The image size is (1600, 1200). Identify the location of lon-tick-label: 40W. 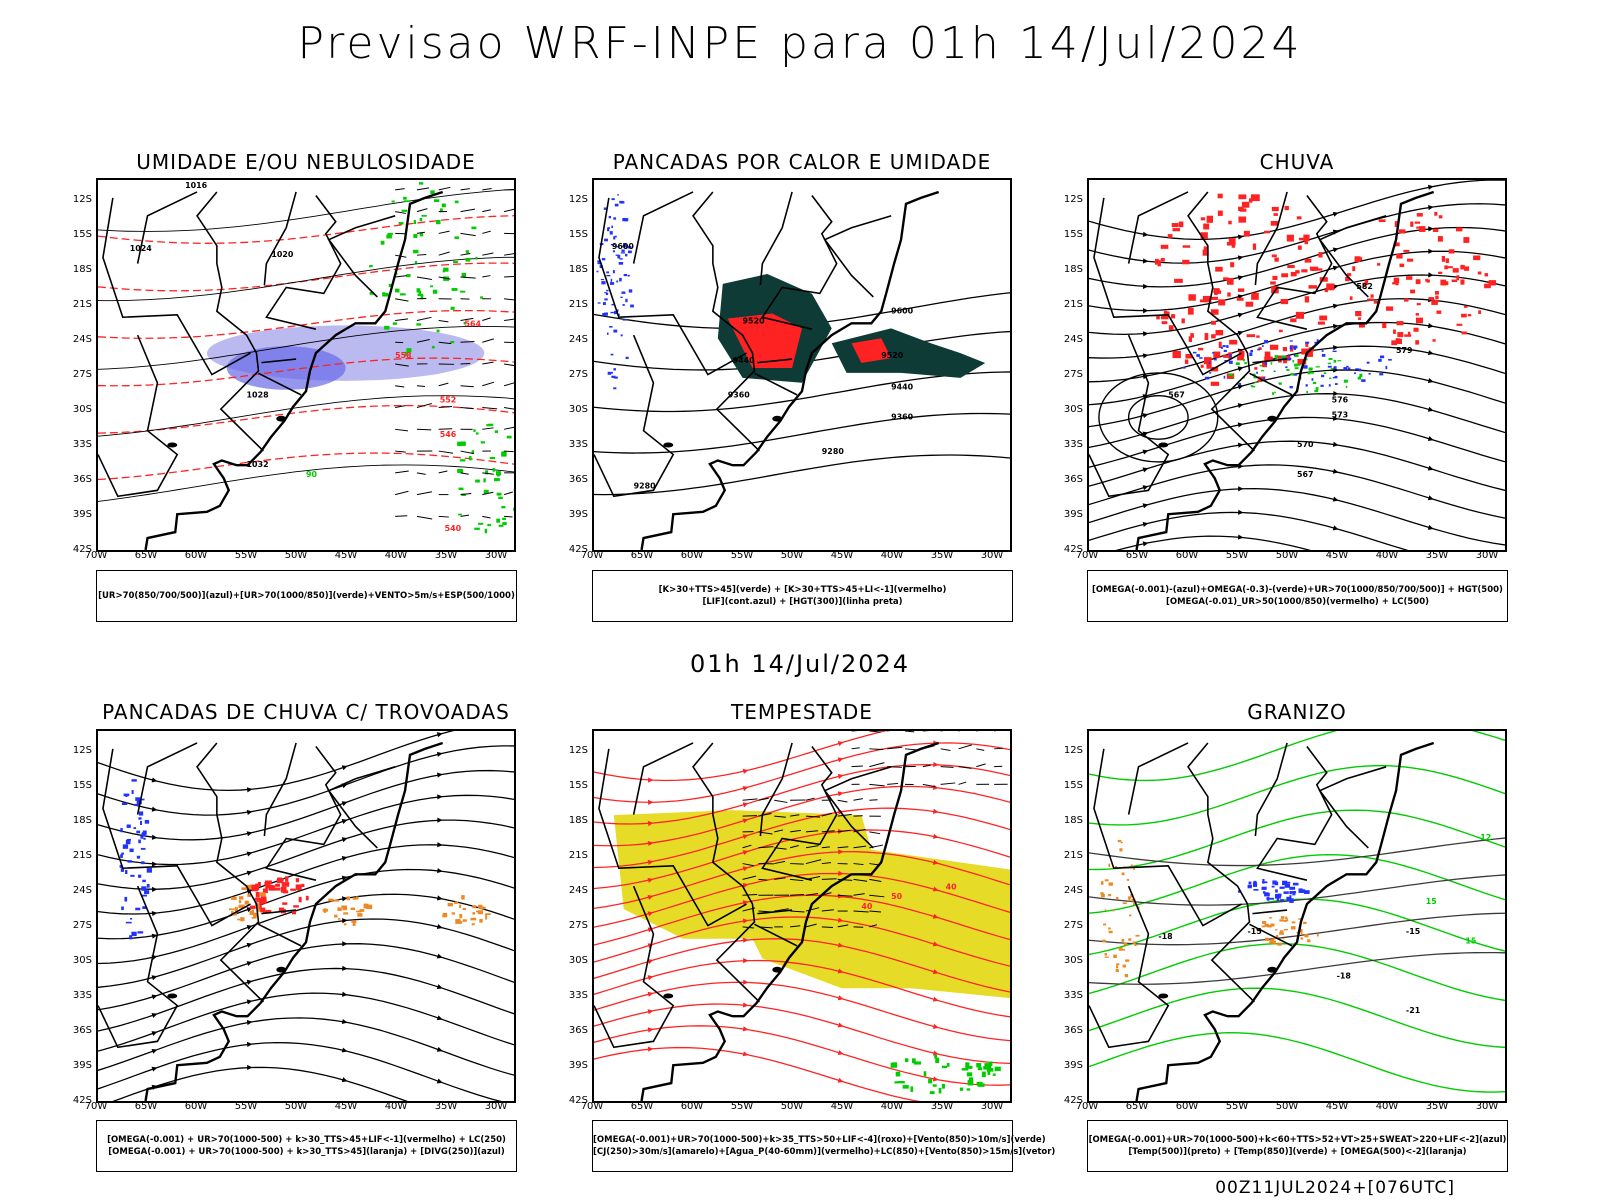
(1387, 555).